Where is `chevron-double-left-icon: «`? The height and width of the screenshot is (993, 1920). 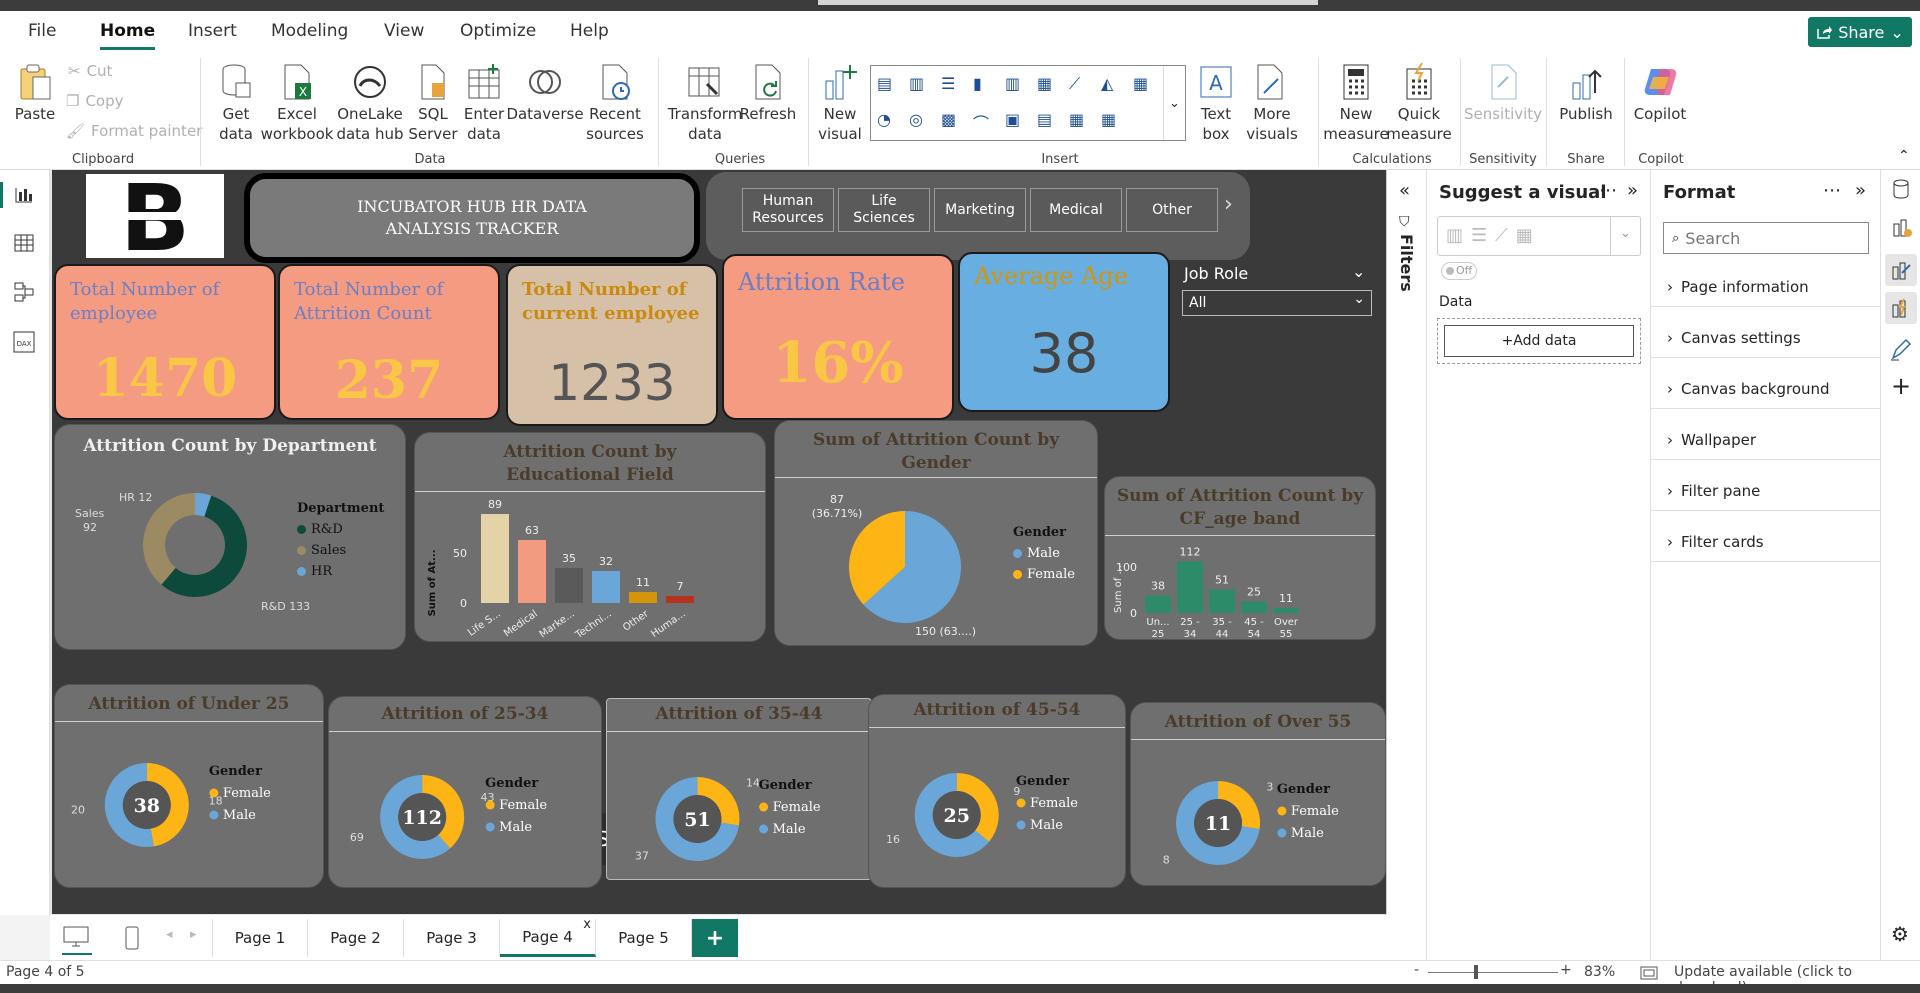
chevron-double-left-icon: « is located at coordinates (1405, 190).